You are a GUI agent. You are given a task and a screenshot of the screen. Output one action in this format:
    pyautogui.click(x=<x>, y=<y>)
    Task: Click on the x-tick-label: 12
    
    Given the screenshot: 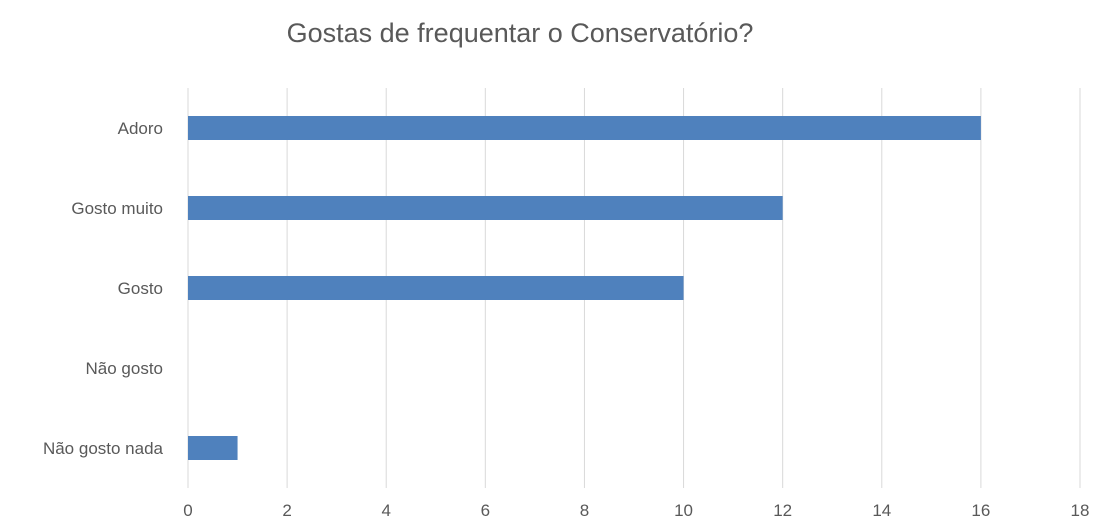 What is the action you would take?
    pyautogui.click(x=782, y=510)
    